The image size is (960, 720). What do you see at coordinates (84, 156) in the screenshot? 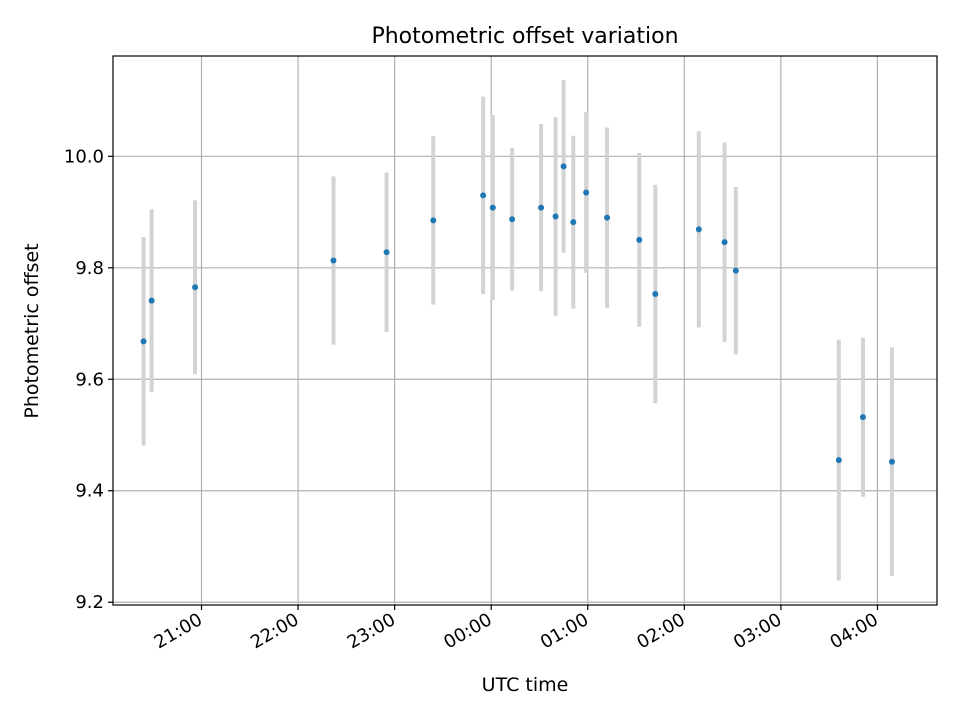
I see `y-tick-label: 10.0` at bounding box center [84, 156].